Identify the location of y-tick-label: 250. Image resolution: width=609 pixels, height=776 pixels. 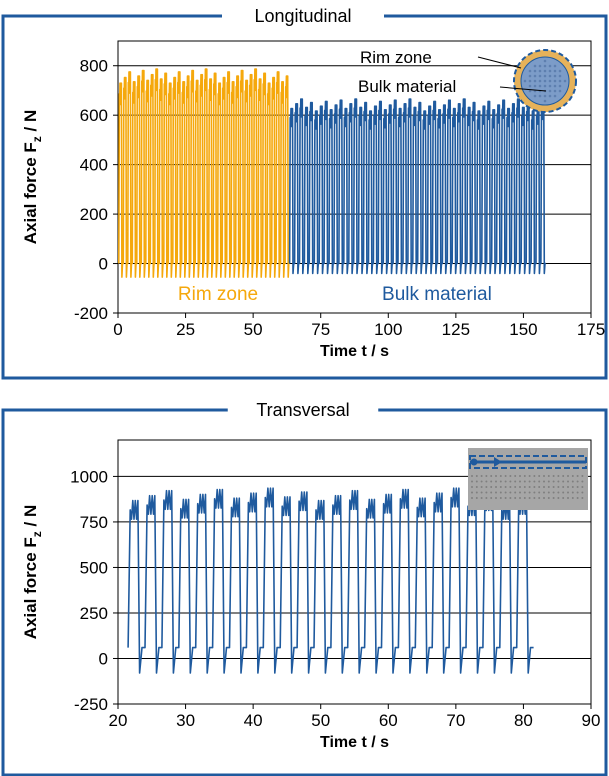
(94, 613).